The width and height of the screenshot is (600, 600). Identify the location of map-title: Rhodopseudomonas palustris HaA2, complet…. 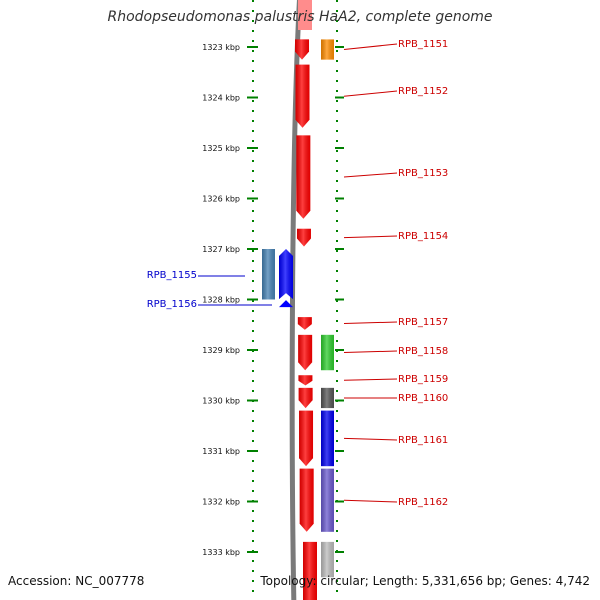
(300, 17).